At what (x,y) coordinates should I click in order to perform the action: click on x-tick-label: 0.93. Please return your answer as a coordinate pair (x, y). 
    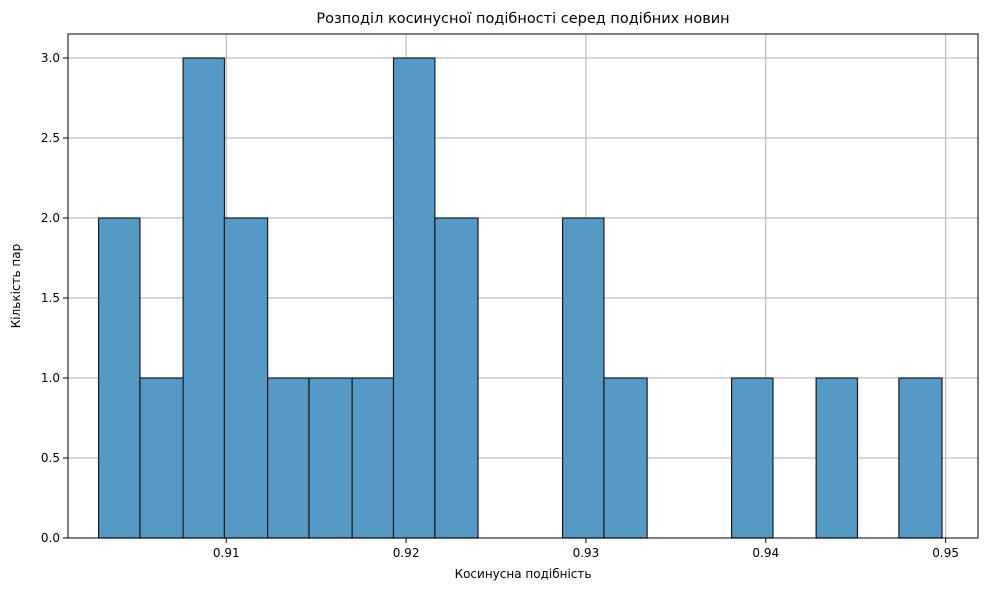
    Looking at the image, I should click on (586, 553).